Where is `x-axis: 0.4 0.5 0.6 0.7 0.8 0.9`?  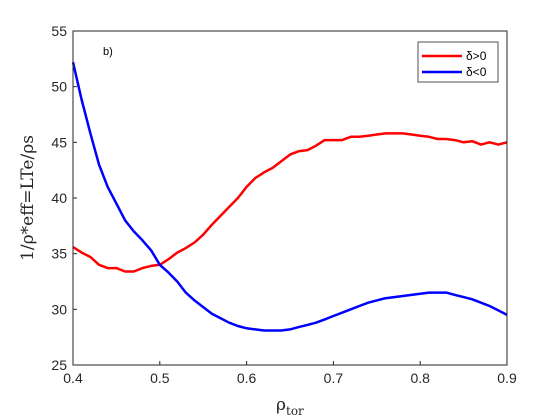
x-axis: 0.4 0.5 0.6 0.7 0.8 0.9 is located at coordinates (290, 373).